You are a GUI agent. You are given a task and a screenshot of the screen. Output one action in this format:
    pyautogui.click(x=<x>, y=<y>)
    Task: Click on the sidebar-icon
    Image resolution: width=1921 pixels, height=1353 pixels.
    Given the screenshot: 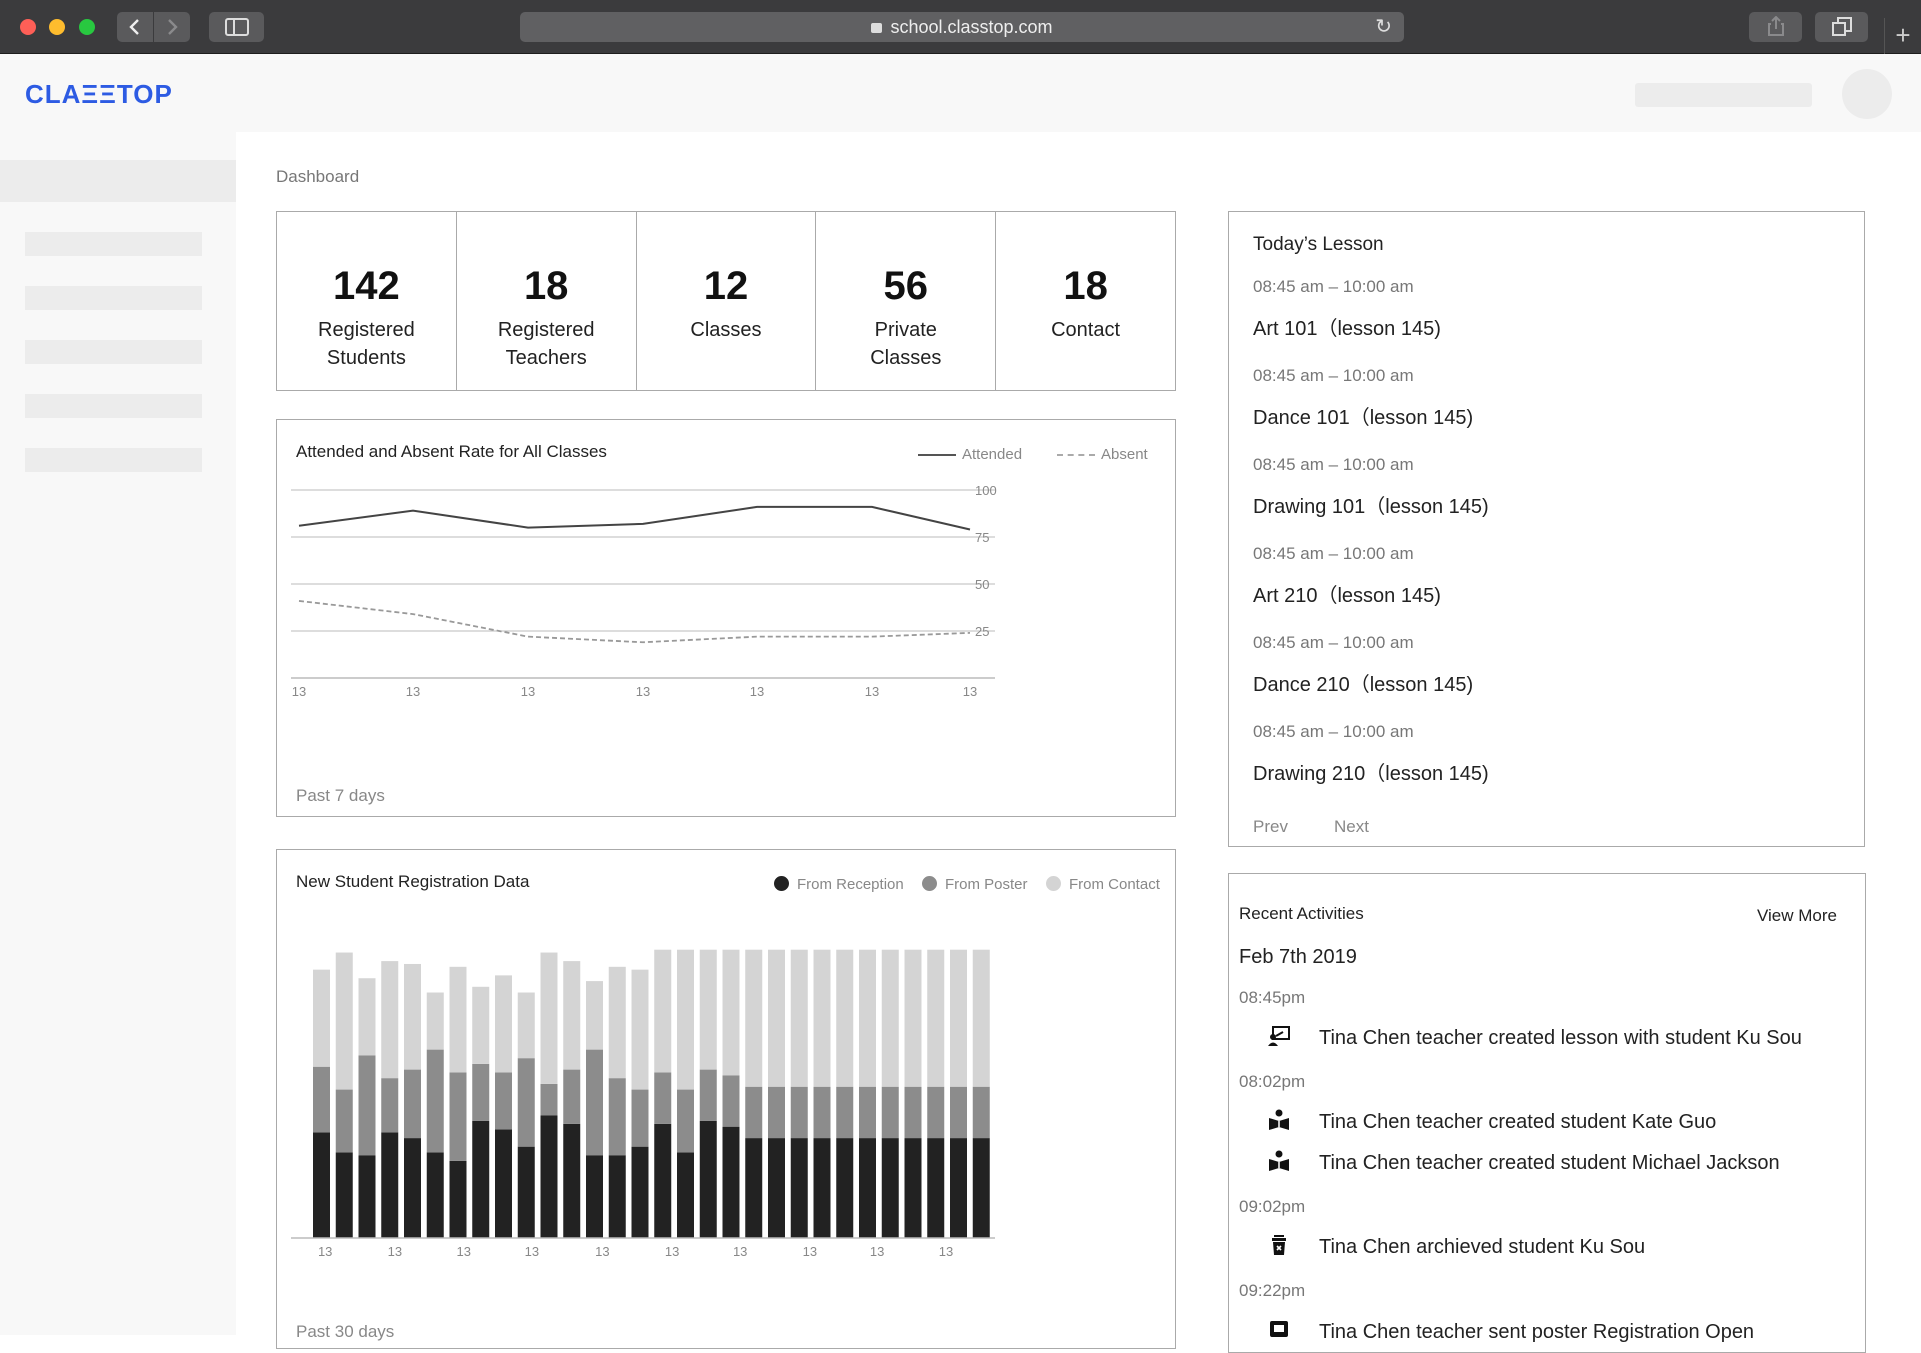 What is the action you would take?
    pyautogui.click(x=236, y=27)
    